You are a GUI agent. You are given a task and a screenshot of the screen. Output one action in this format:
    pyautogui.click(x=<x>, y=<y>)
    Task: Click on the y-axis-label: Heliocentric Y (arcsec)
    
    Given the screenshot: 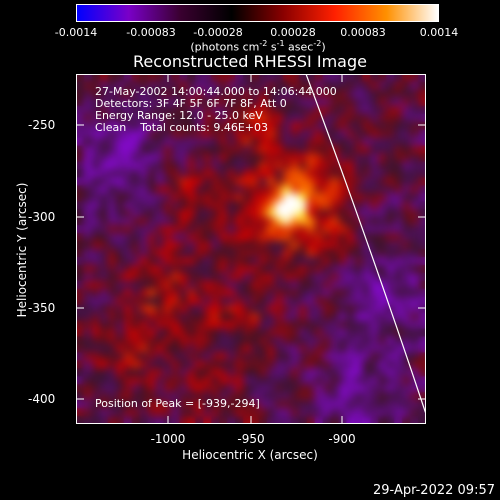 What is the action you would take?
    pyautogui.click(x=22, y=250)
    